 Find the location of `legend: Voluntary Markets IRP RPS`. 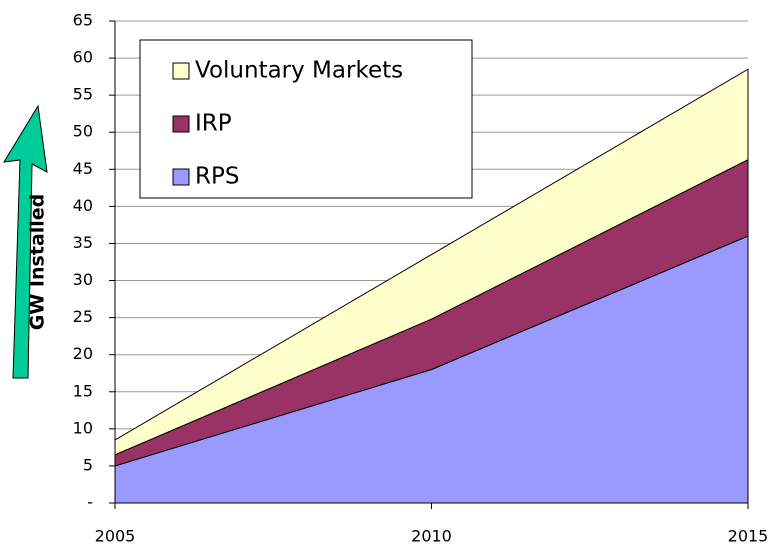

legend: Voluntary Markets IRP RPS is located at coordinates (306, 119).